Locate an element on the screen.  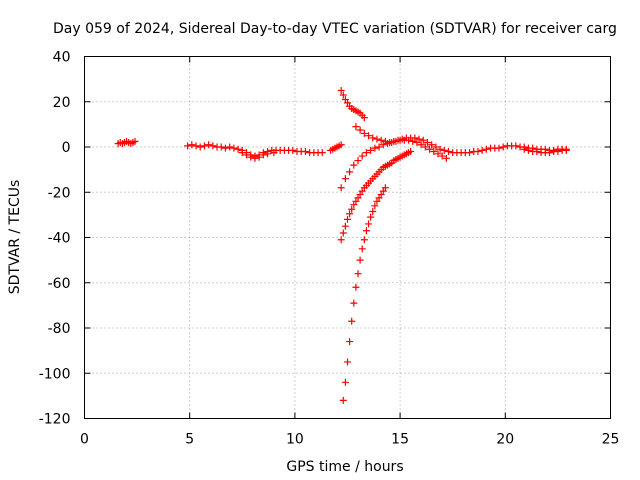
y-tick-label: 20 is located at coordinates (62, 103).